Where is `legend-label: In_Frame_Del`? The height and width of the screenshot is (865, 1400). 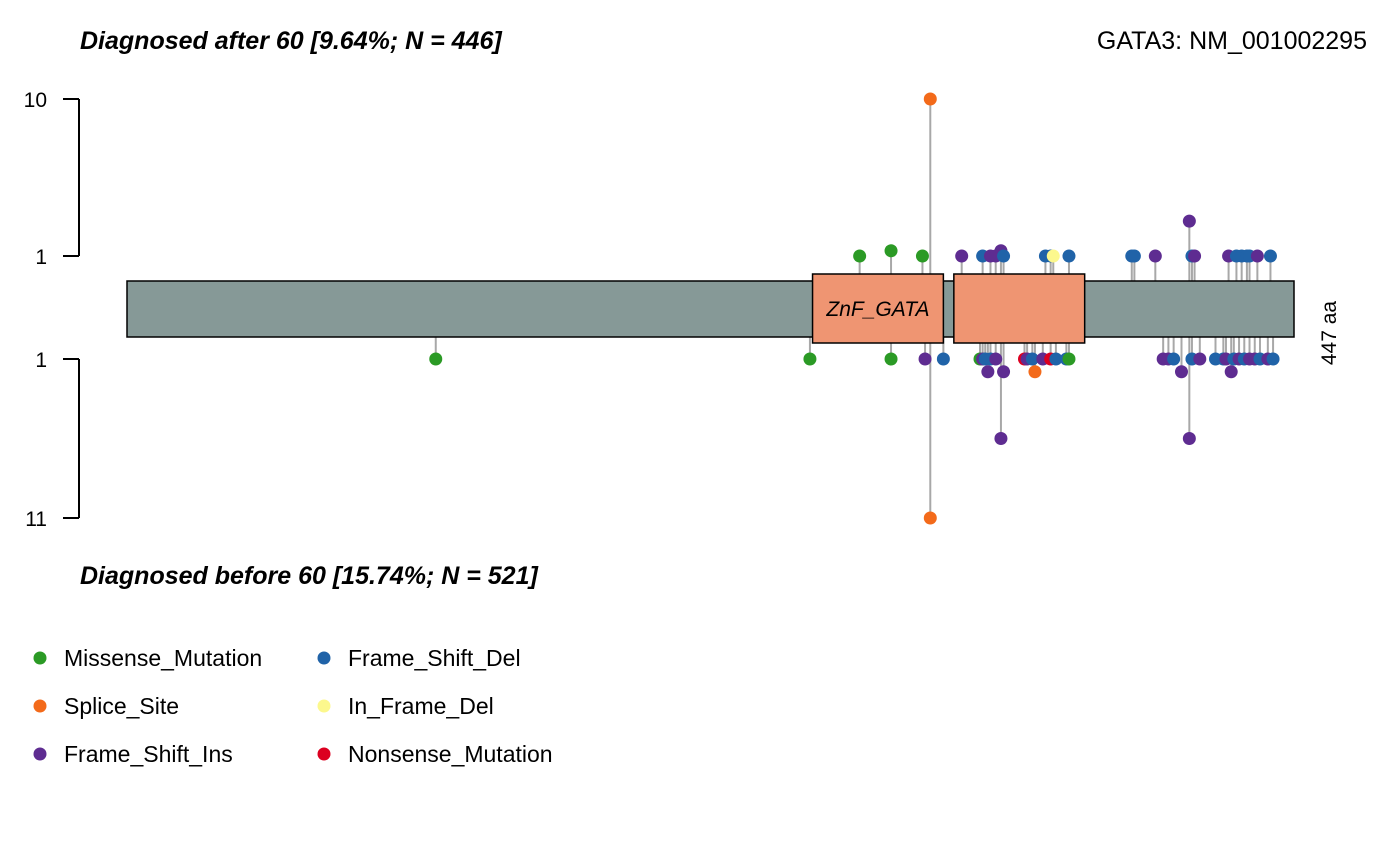
legend-label: In_Frame_Del is located at coordinates (421, 706).